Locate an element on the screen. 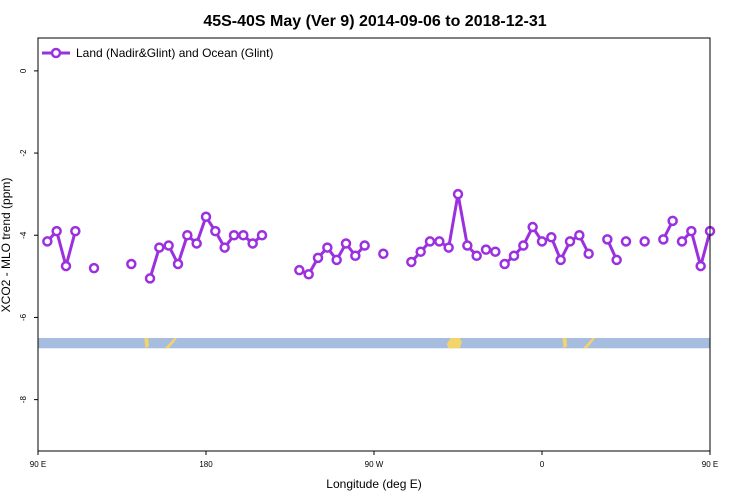  legend-label: Land (Nadir&Glint) and Ocean (Glint) is located at coordinates (174, 53).